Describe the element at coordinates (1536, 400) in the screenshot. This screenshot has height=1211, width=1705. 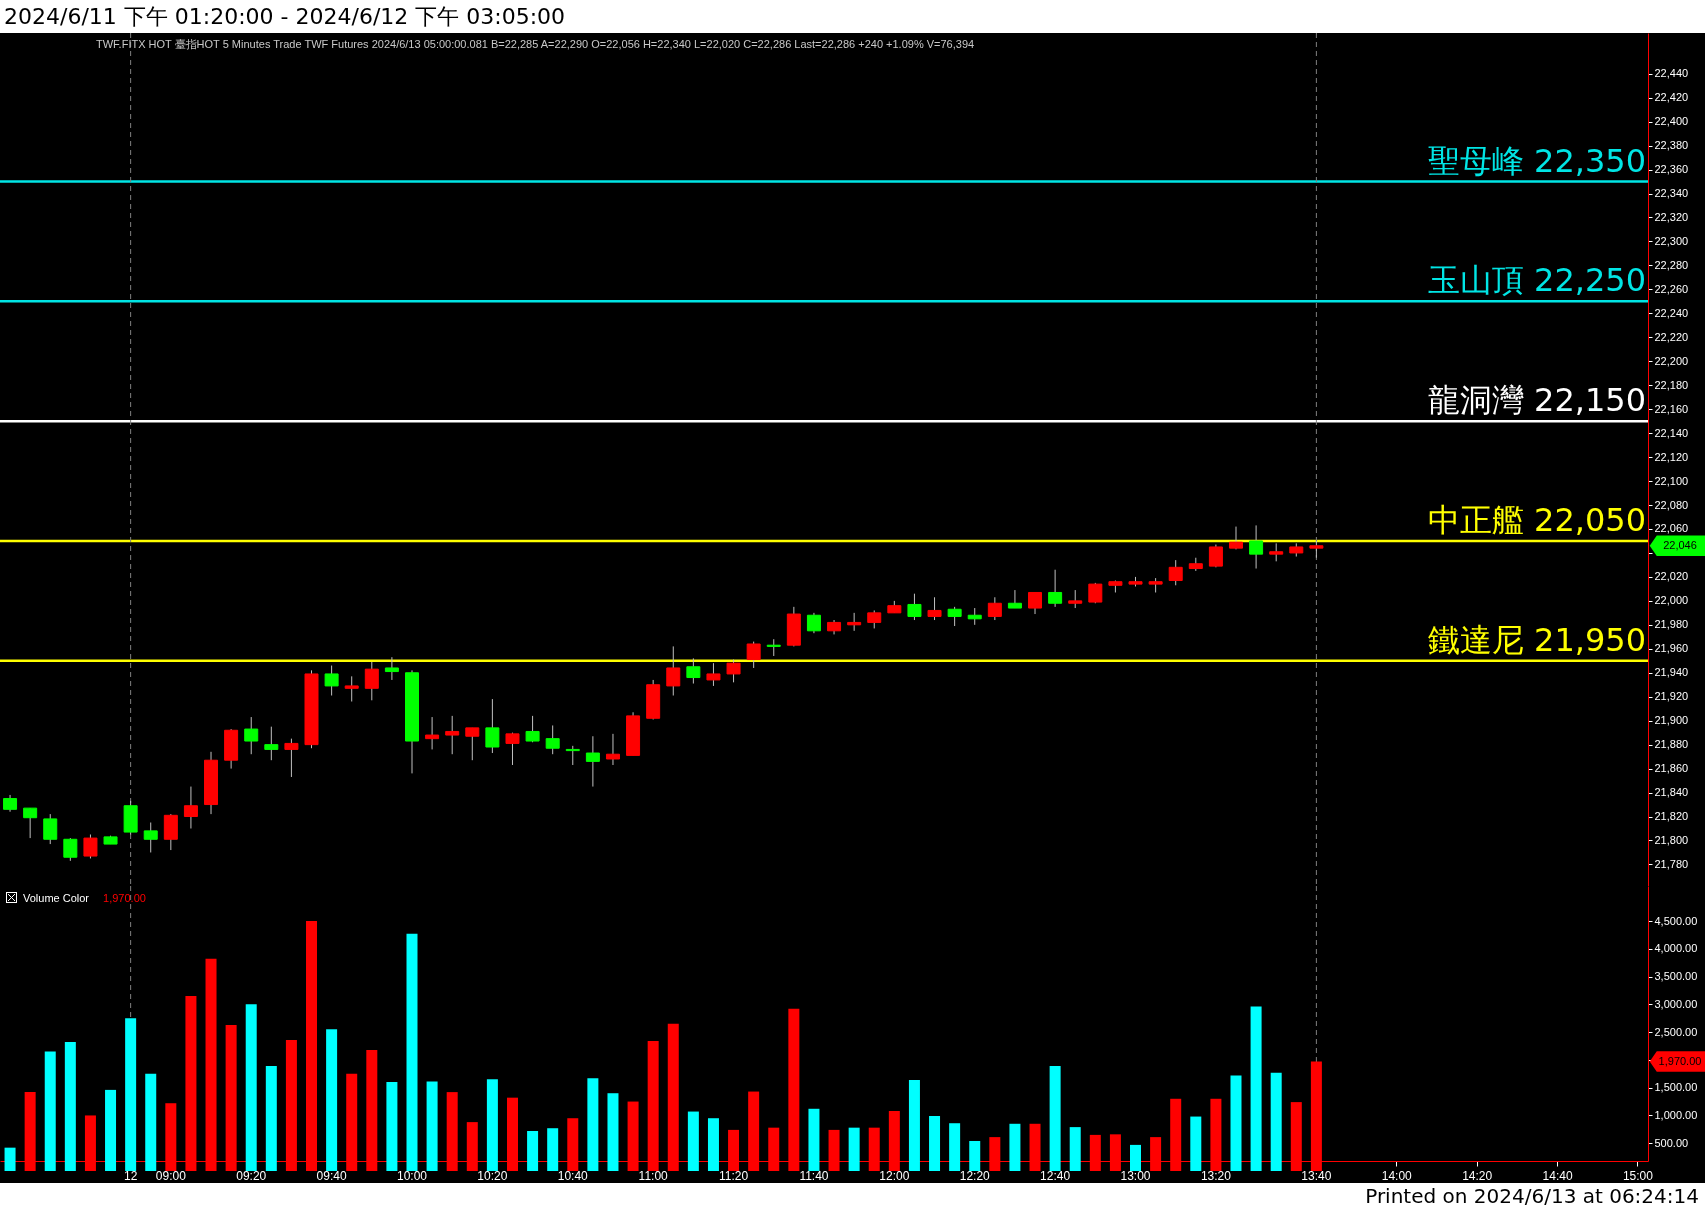
I see `ref-line-label: 龍洞灣 22,150` at that location.